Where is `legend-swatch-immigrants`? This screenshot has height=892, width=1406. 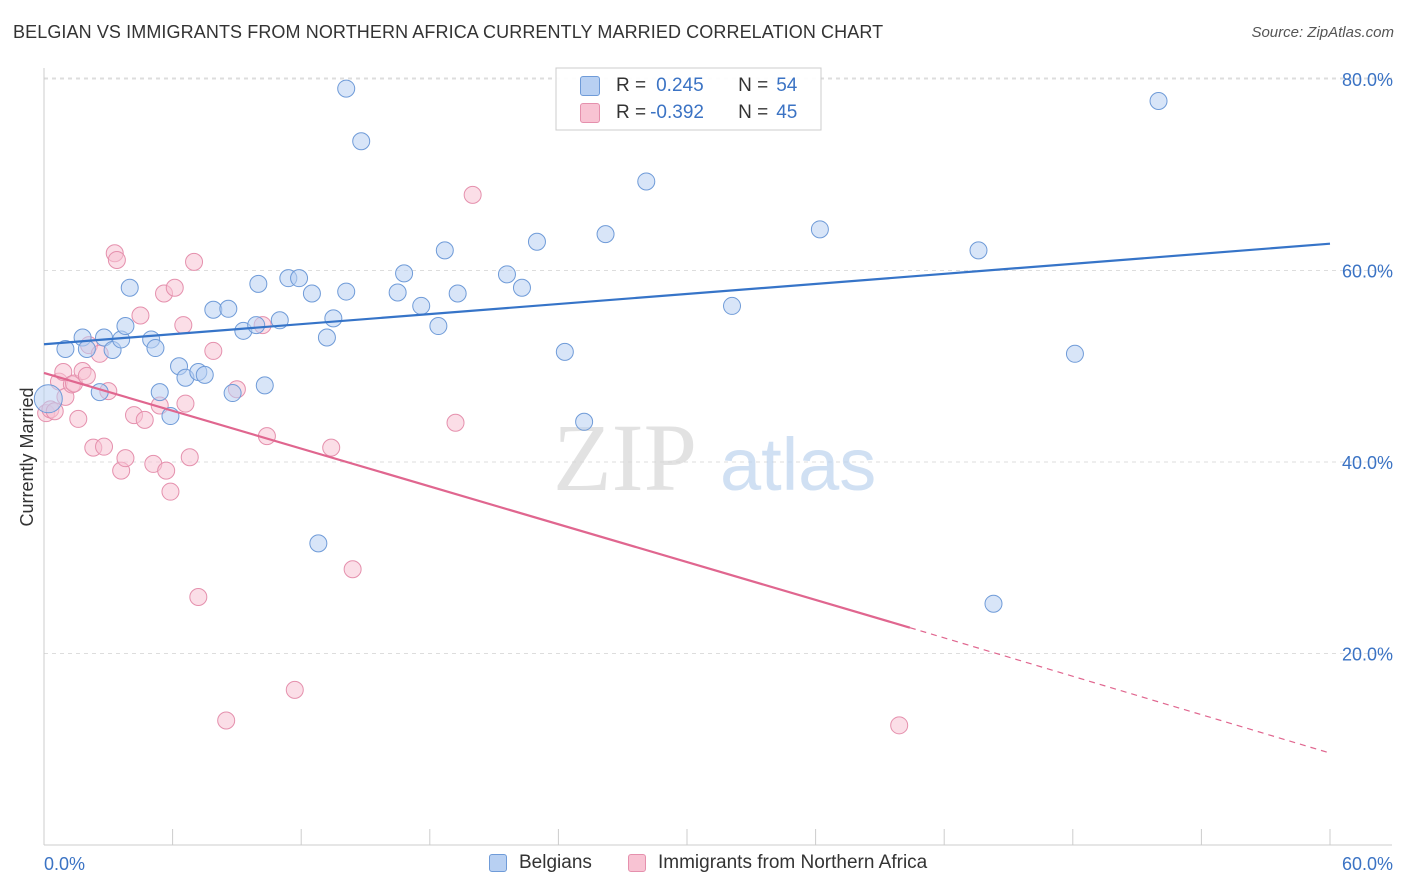 legend-swatch-immigrants is located at coordinates (637, 863).